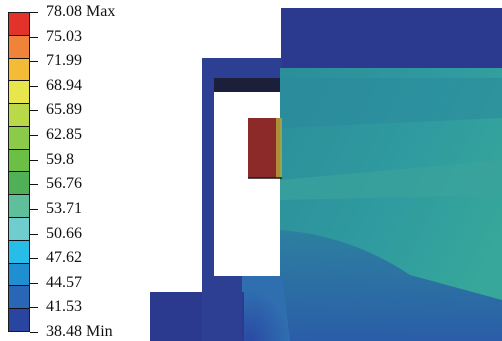  What do you see at coordinates (64, 61) in the screenshot?
I see `legend-label: 71.99` at bounding box center [64, 61].